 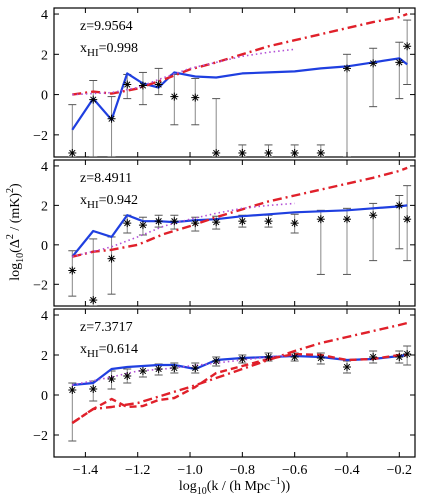 I want to click on annotation-redshift: z=9.9564, so click(x=106, y=26).